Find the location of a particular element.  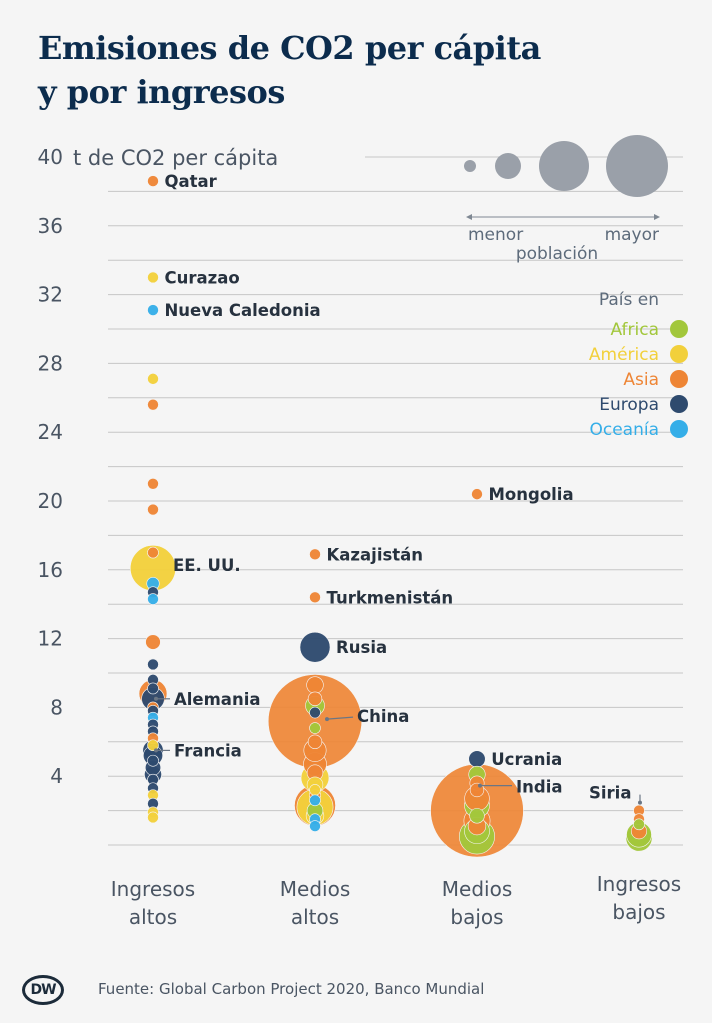

color-legend: País en Africa América Asia Europa Oceanía is located at coordinates (638, 365).